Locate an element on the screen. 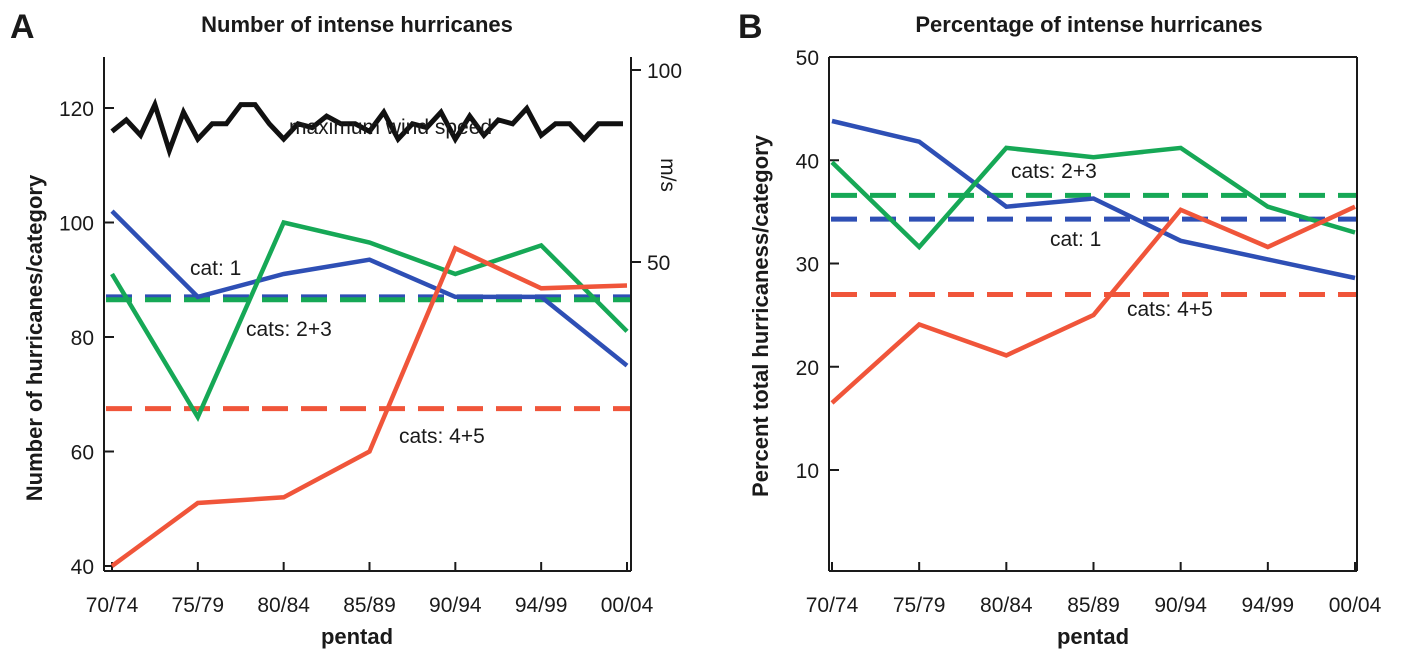 The width and height of the screenshot is (1409, 654). cats45-series-line is located at coordinates (1093, 304).